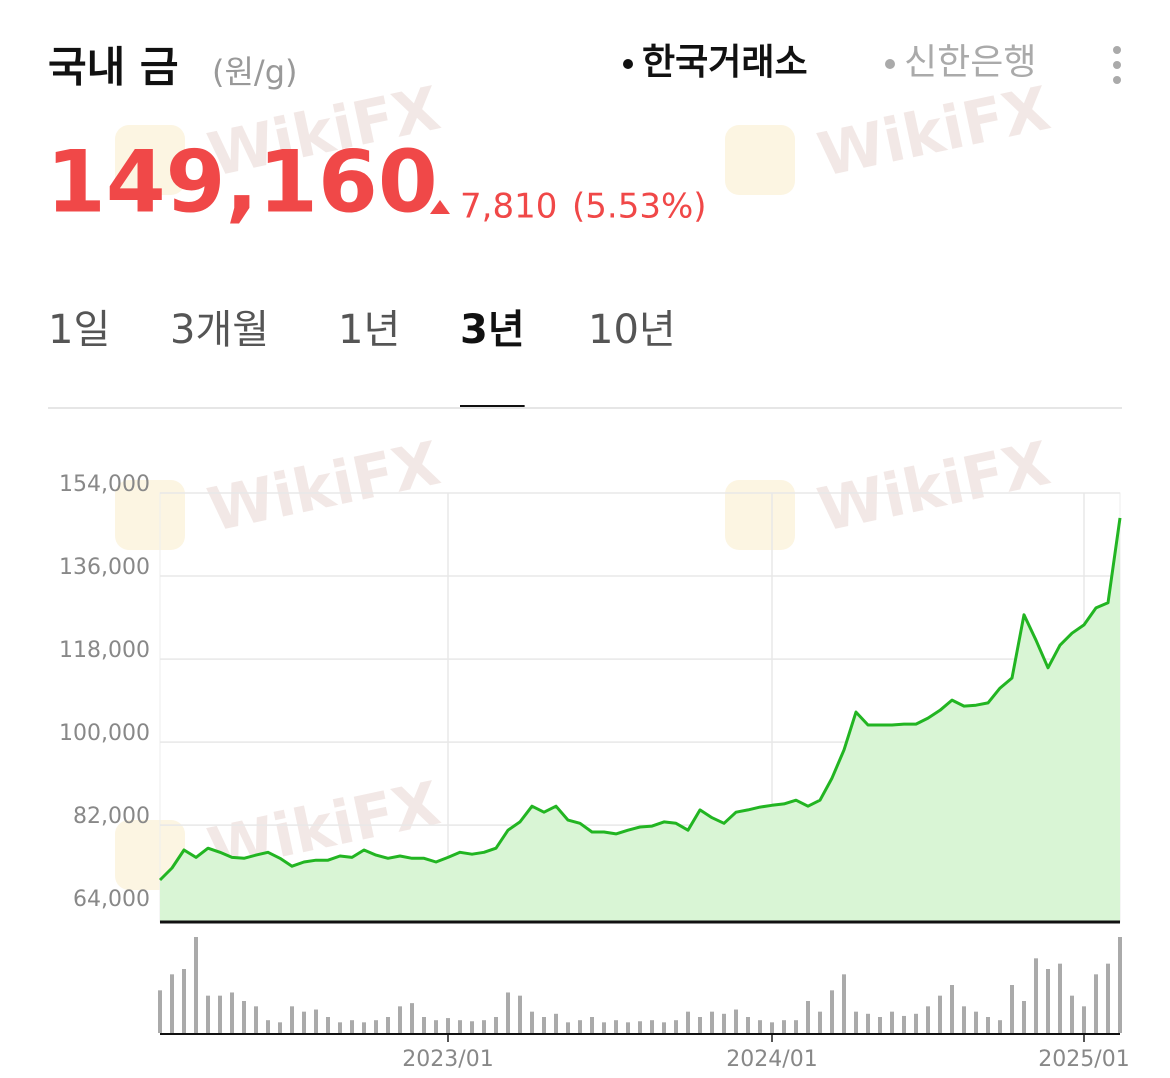 The image size is (1170, 1078). Describe the element at coordinates (242, 182) in the screenshot. I see `price: 149,160` at that location.